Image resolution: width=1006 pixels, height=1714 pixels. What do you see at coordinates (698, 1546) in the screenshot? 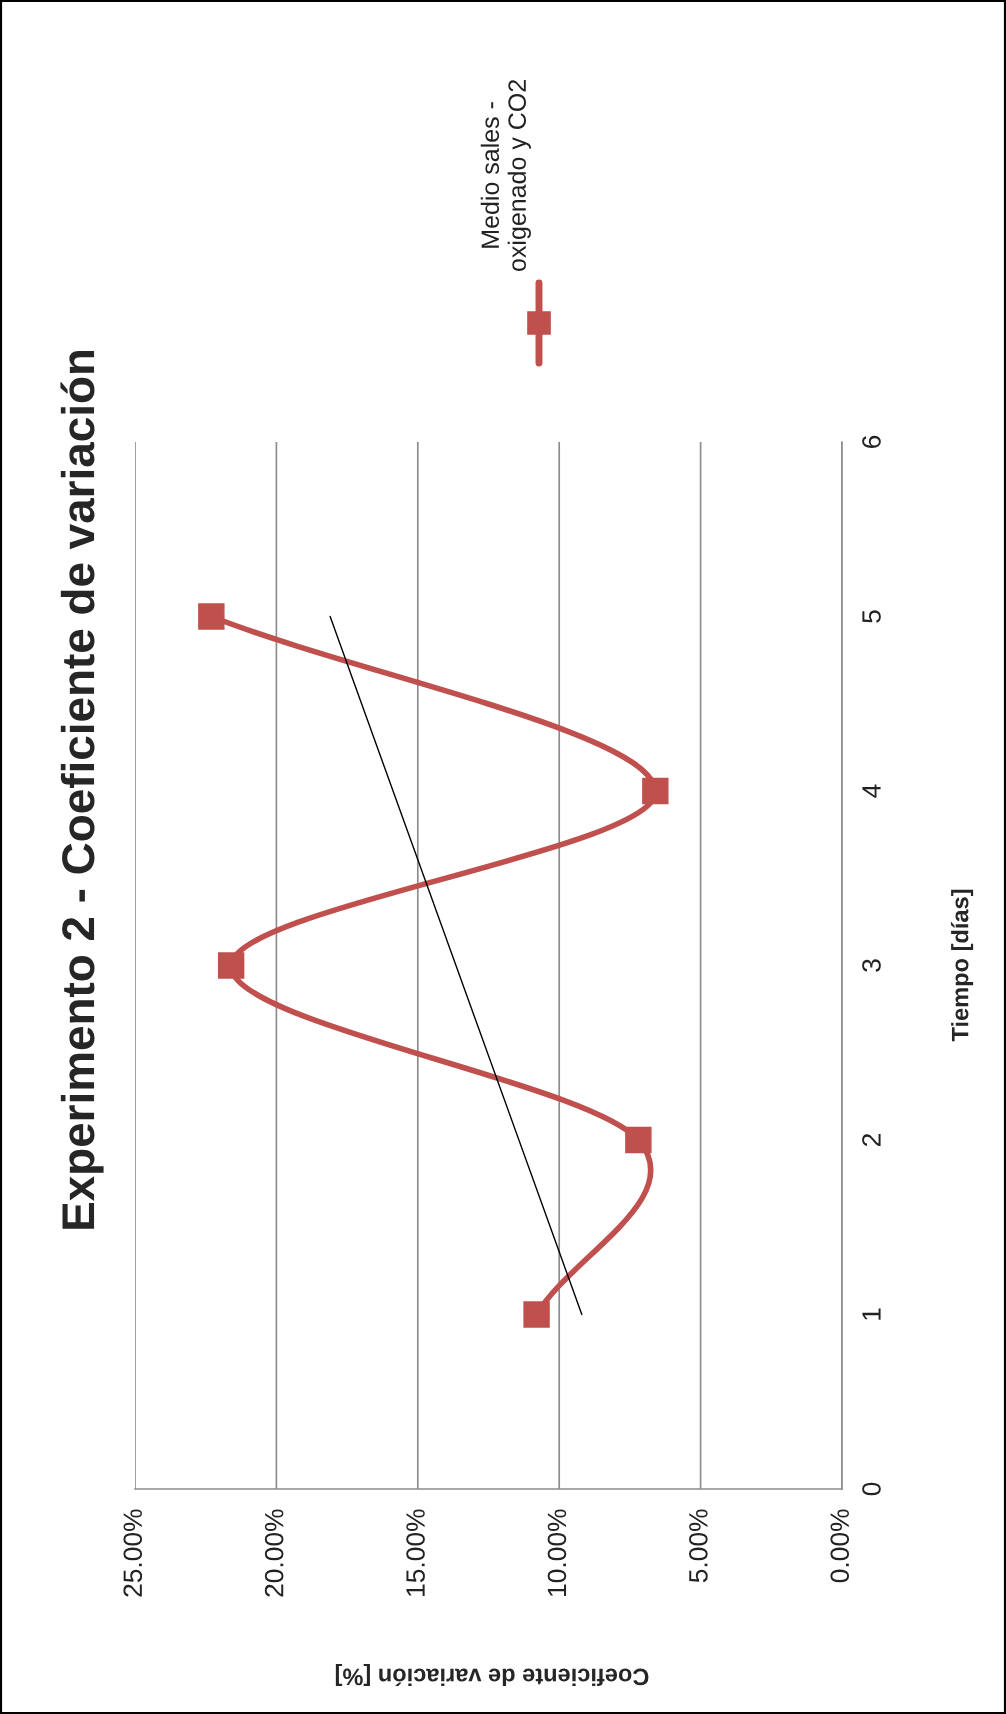
I see `x-tick-label: 5.00%` at bounding box center [698, 1546].